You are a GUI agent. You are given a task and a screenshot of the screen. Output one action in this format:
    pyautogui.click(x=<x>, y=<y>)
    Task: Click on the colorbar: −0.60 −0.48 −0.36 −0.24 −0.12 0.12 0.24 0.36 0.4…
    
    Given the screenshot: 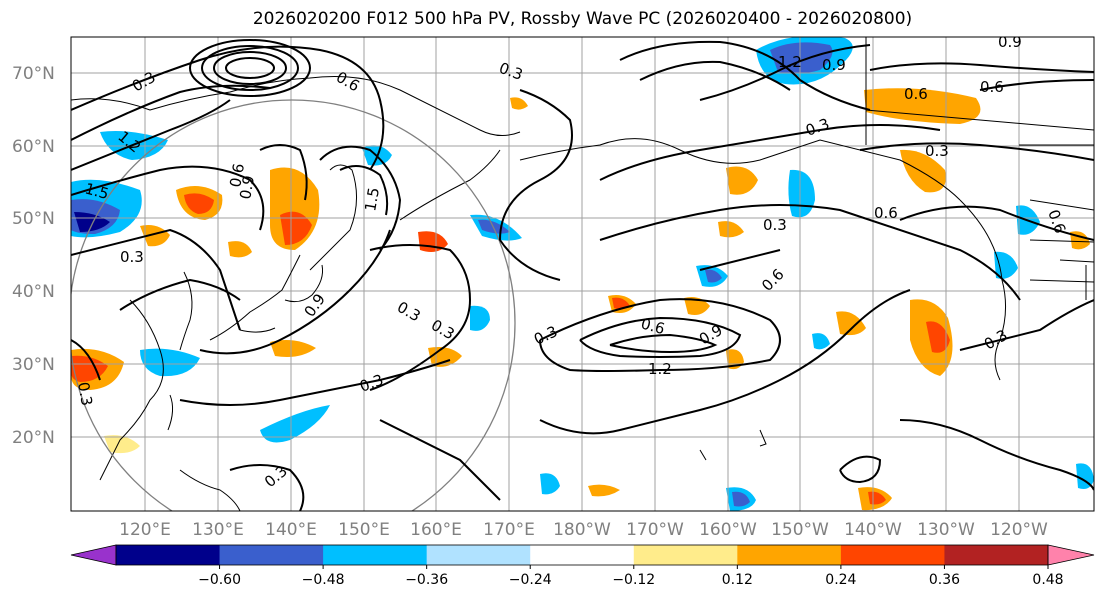 What is the action you would take?
    pyautogui.click(x=582, y=566)
    